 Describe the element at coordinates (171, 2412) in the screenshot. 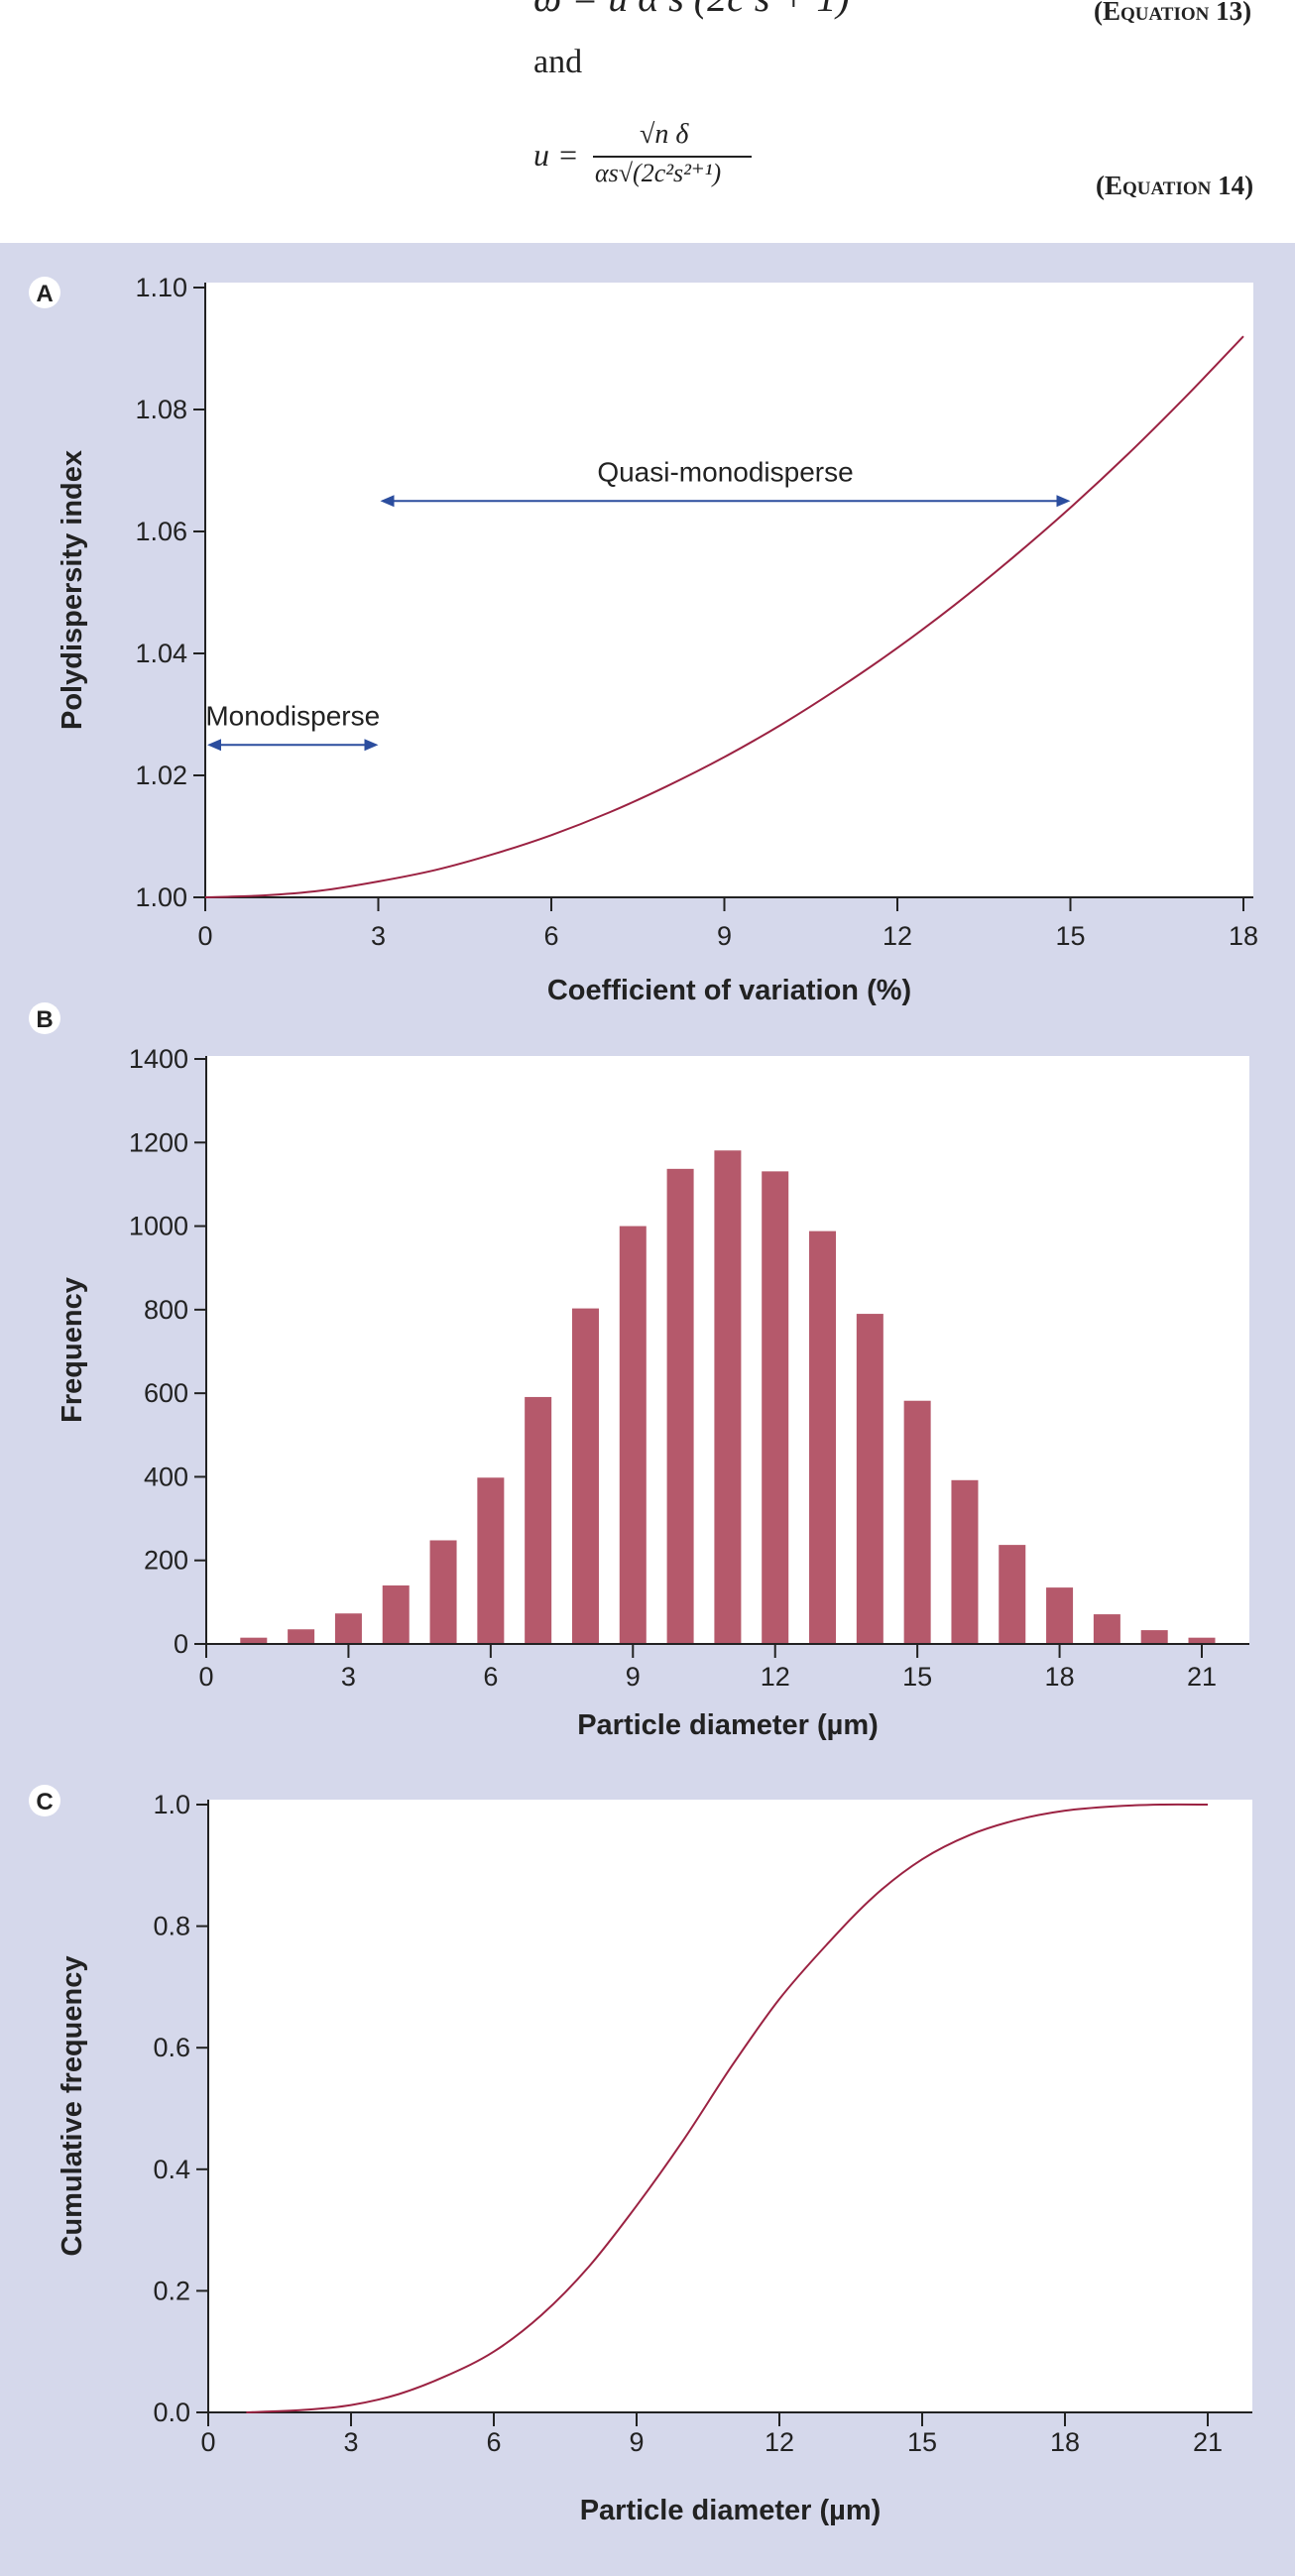

I see `y-tick-label: 0.0` at that location.